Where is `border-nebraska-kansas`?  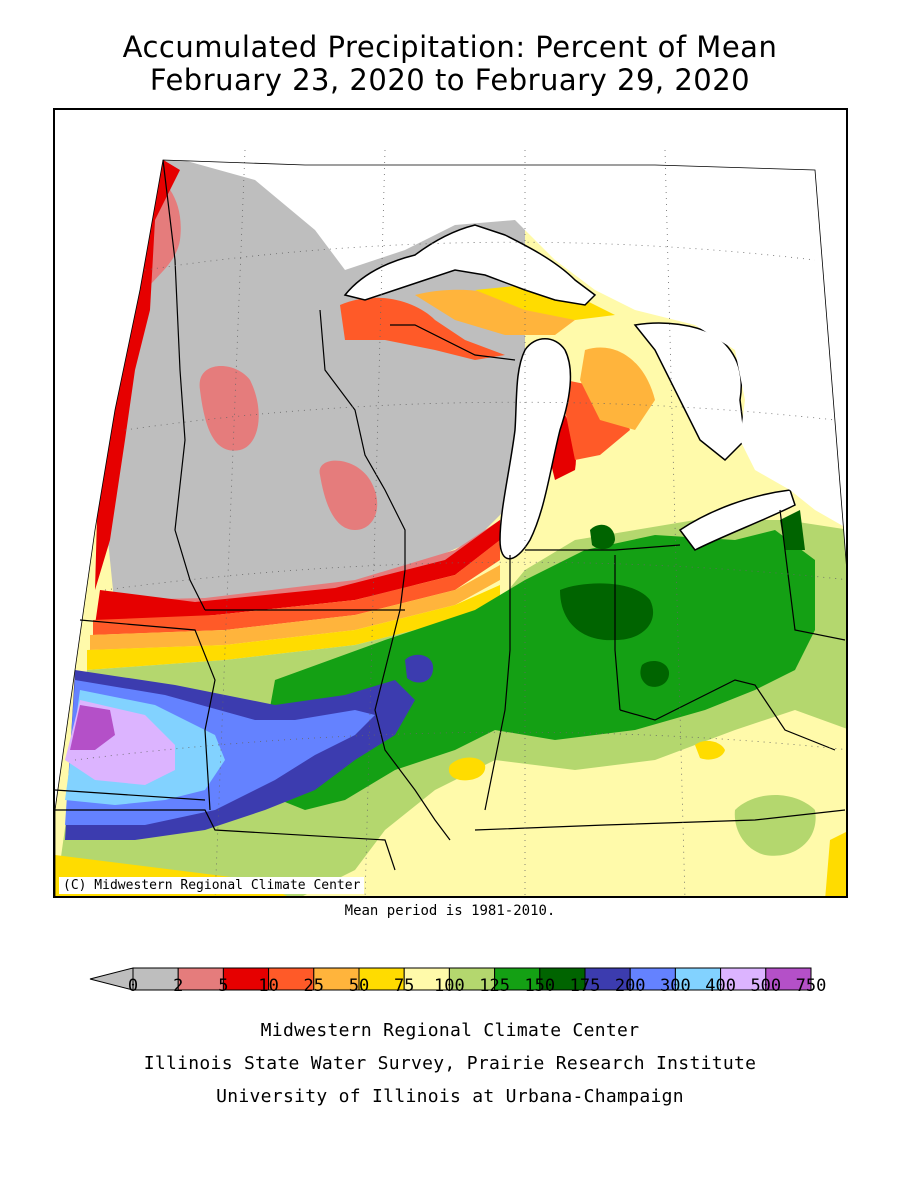 border-nebraska-kansas is located at coordinates (130, 795).